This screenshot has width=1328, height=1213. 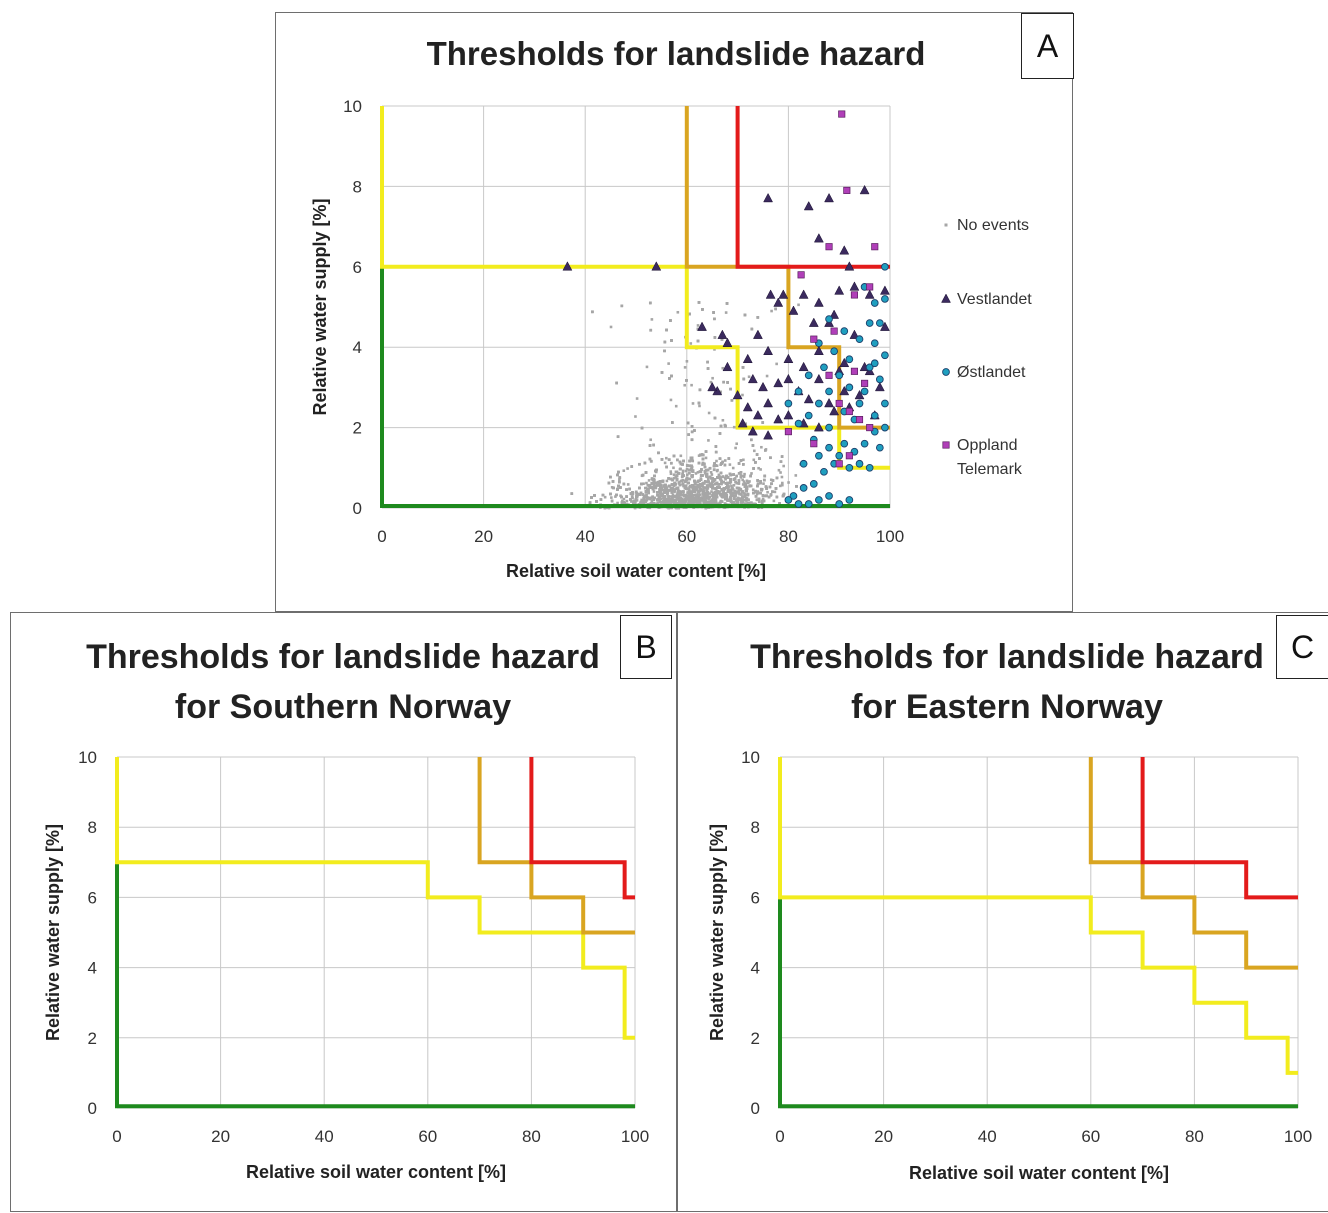 What do you see at coordinates (220, 1136) in the screenshot?
I see `x-tick-label-b-20: 20` at bounding box center [220, 1136].